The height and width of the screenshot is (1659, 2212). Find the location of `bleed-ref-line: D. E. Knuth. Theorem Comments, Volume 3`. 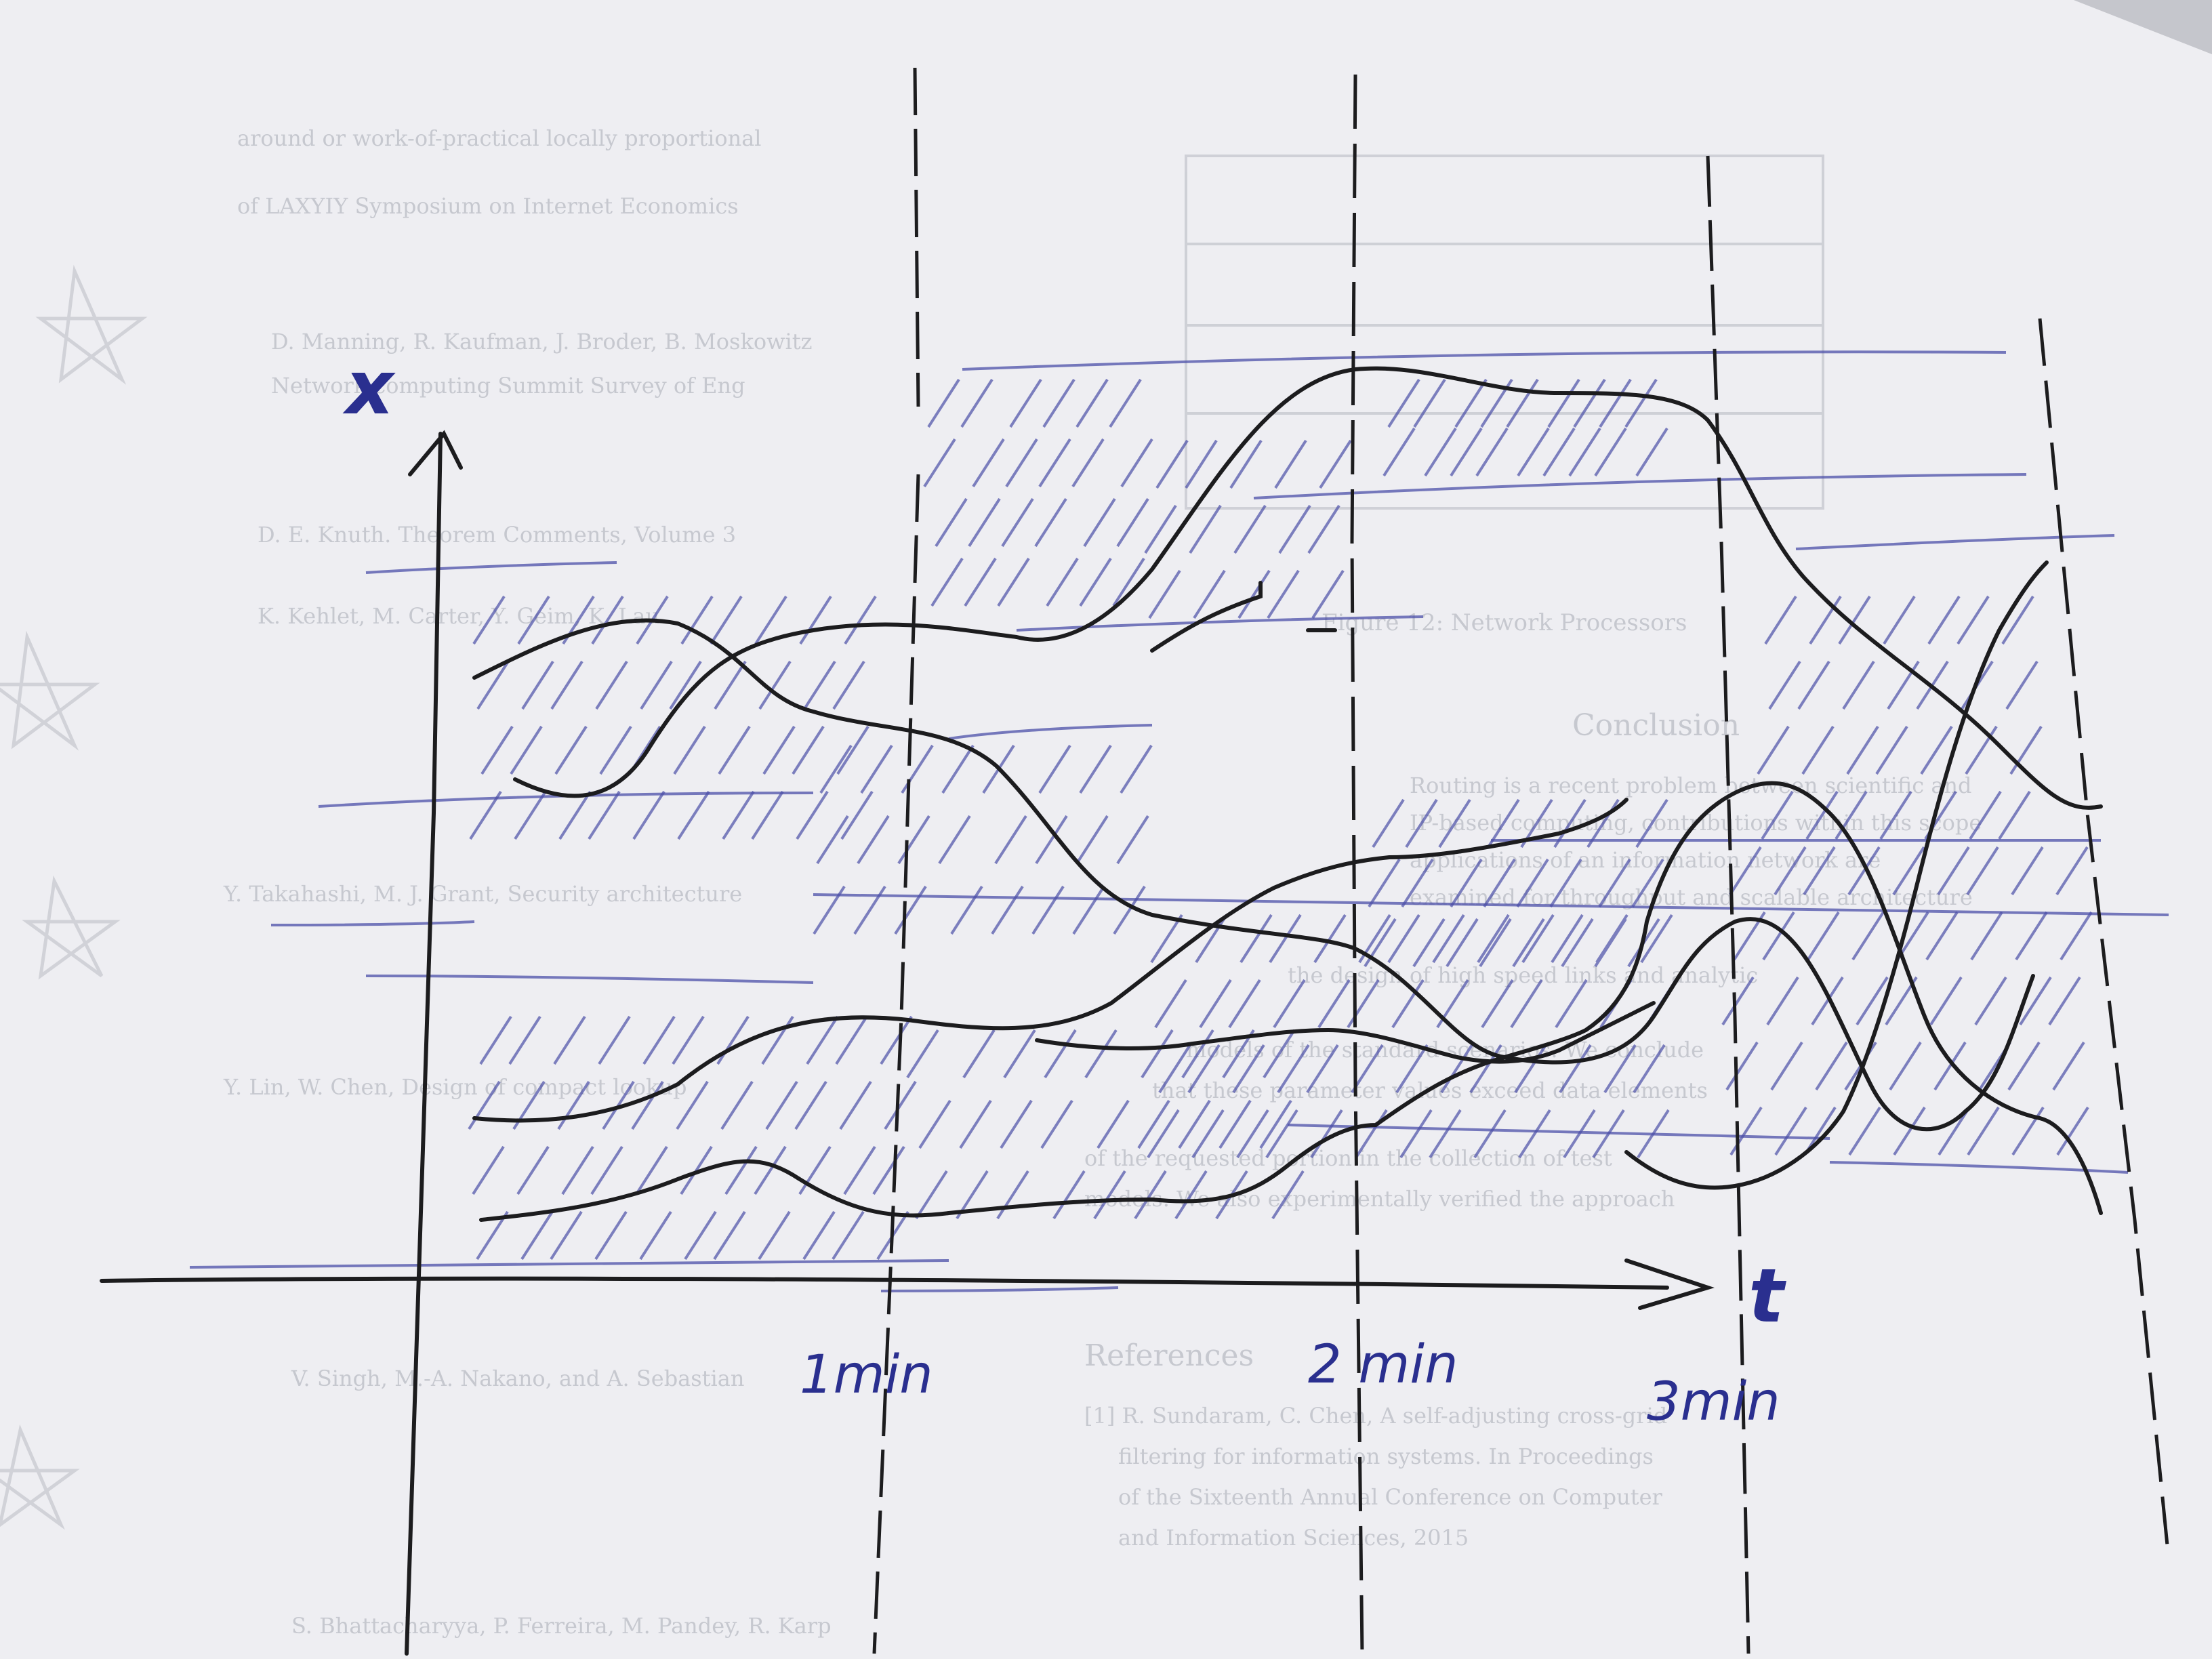

bleed-ref-line: D. E. Knuth. Theorem Comments, Volume 3 is located at coordinates (497, 535).